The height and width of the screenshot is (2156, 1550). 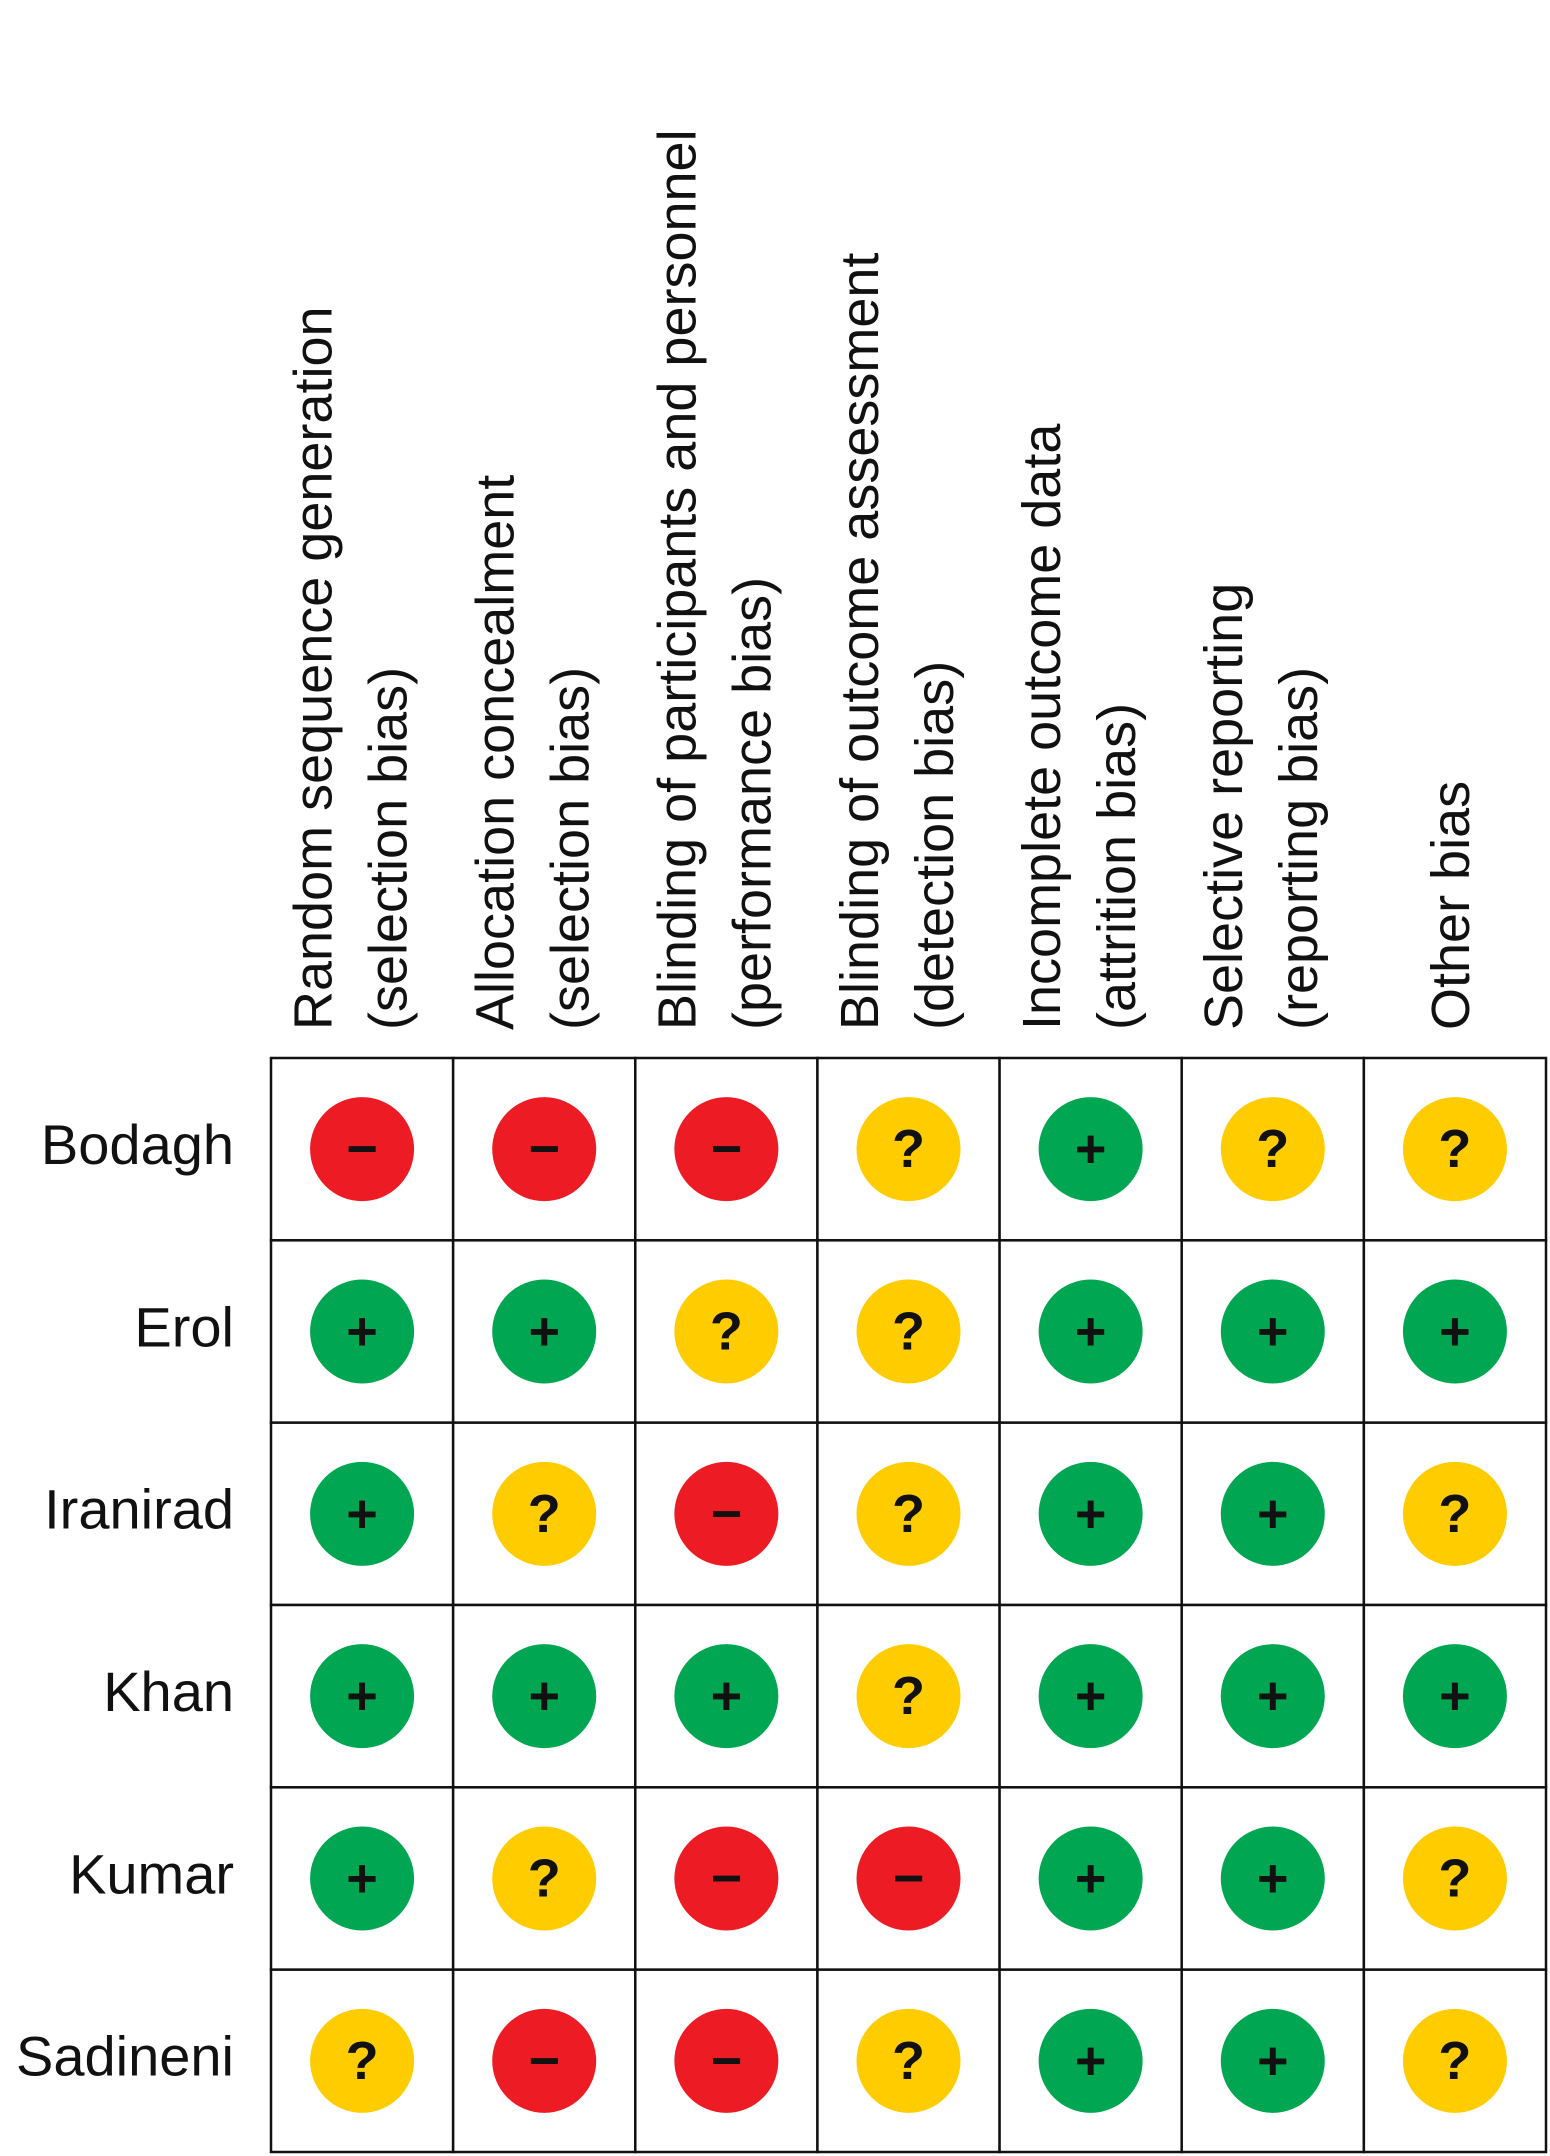 What do you see at coordinates (495, 752) in the screenshot?
I see `column-header: Allocation concealment` at bounding box center [495, 752].